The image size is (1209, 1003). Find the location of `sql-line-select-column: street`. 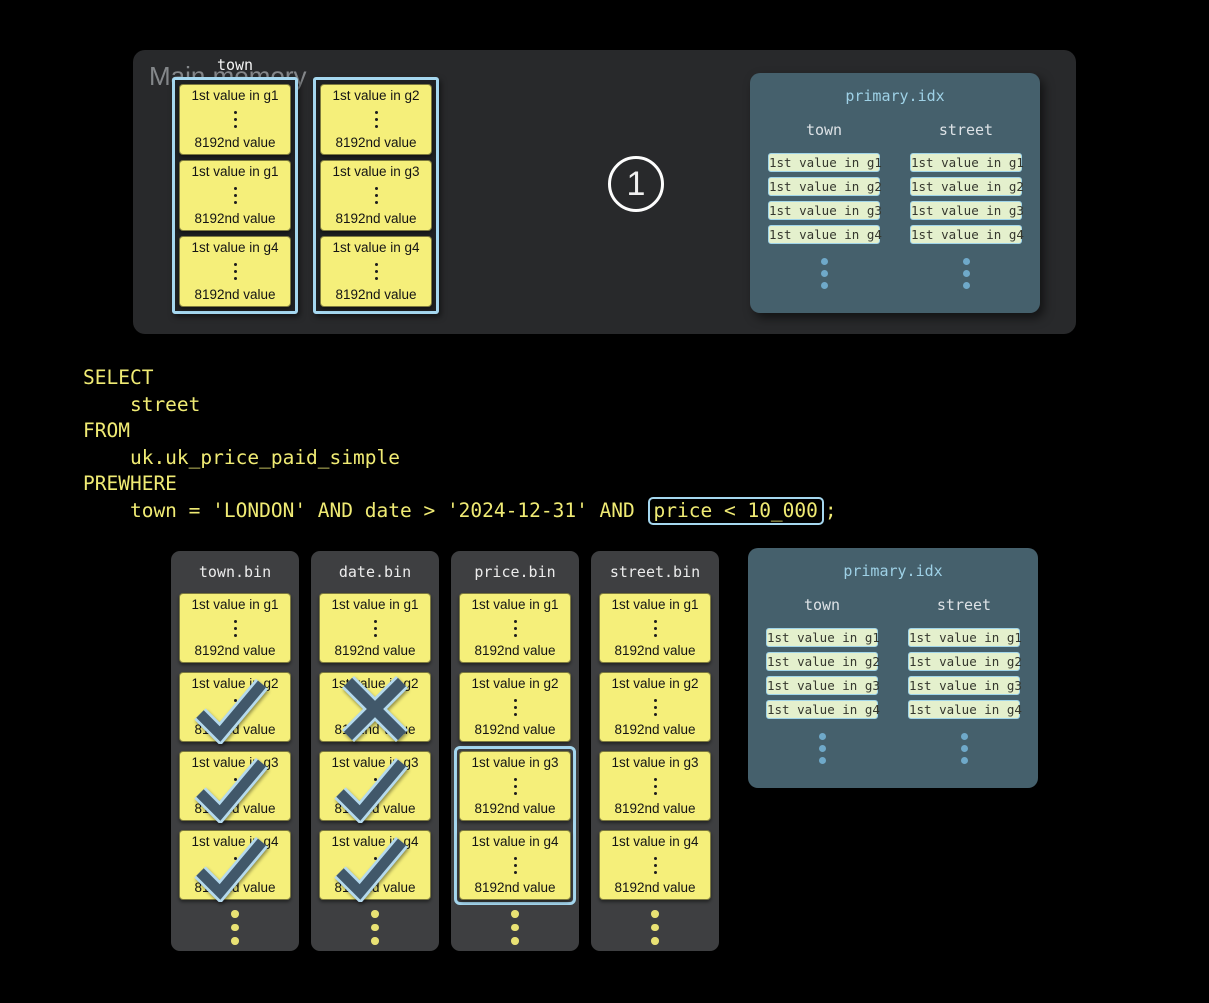

sql-line-select-column: street is located at coordinates (142, 404).